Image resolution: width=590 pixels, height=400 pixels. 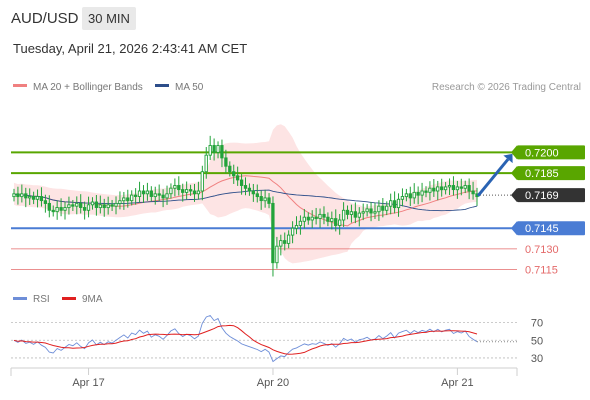 I want to click on chart-header: AUD/USD 30 MIN, so click(x=295, y=18).